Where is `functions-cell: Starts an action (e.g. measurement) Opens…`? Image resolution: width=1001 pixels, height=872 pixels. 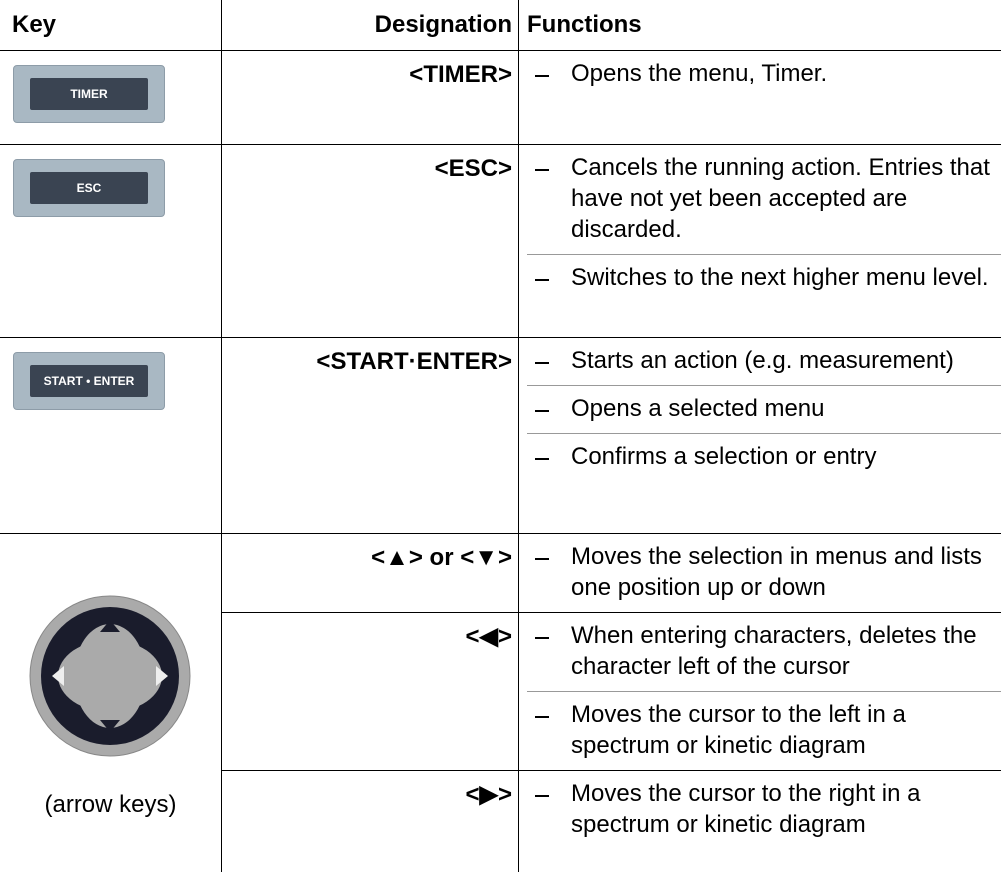 functions-cell: Starts an action (e.g. measurement) Opens… is located at coordinates (760, 435).